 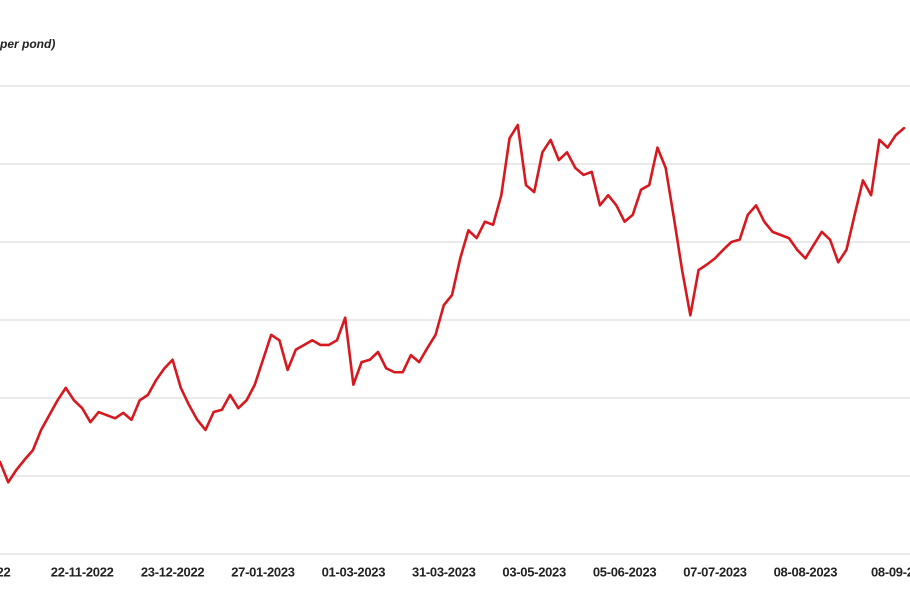 What do you see at coordinates (82, 571) in the screenshot?
I see `x-tick-label: 22-11-2022` at bounding box center [82, 571].